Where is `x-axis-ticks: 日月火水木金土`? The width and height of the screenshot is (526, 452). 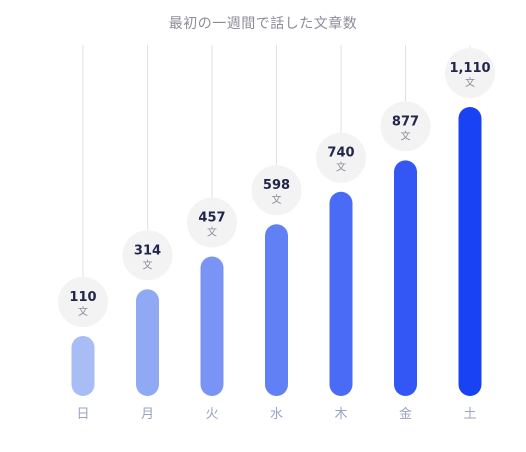 x-axis-ticks: 日月火水木金土 is located at coordinates (276, 414).